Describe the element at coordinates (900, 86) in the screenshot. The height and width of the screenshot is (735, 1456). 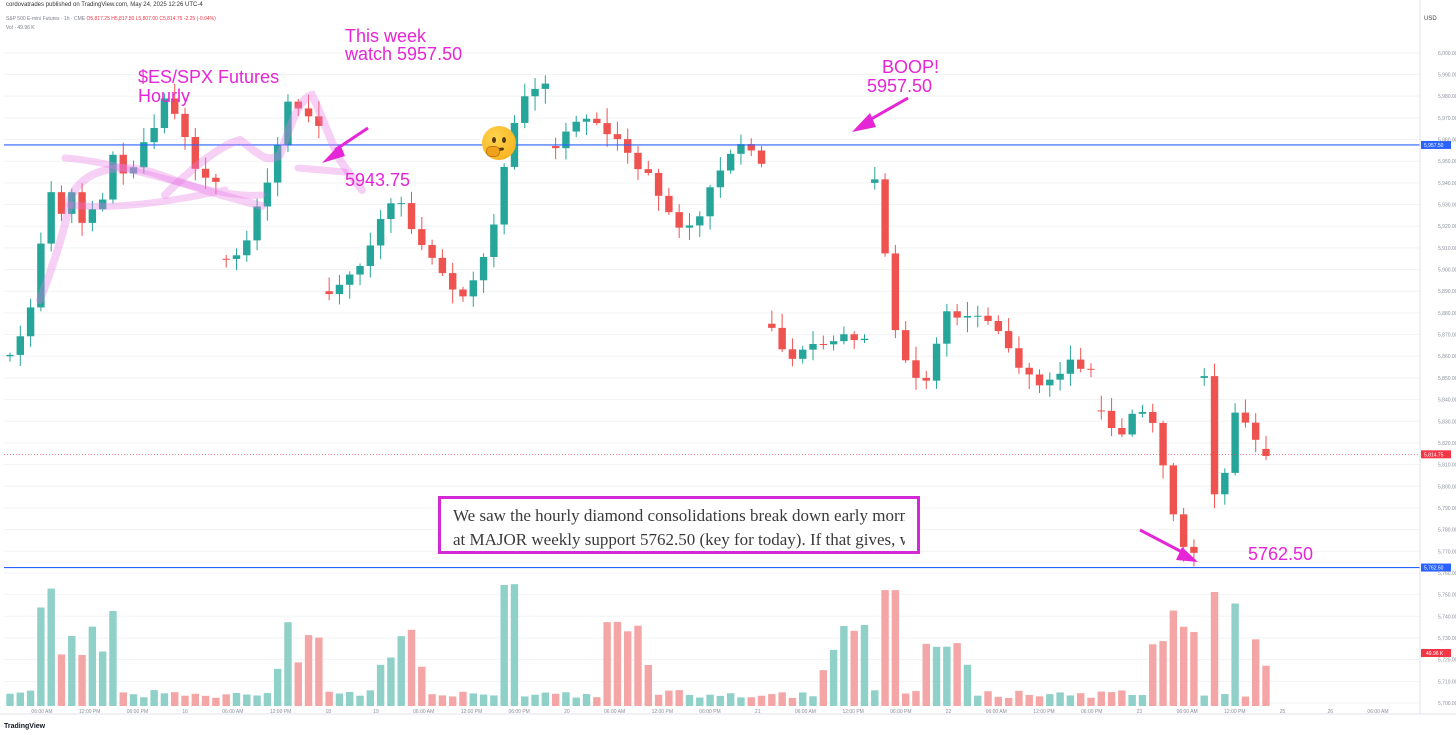
I see `annotation-boop-line2: 5957.50` at that location.